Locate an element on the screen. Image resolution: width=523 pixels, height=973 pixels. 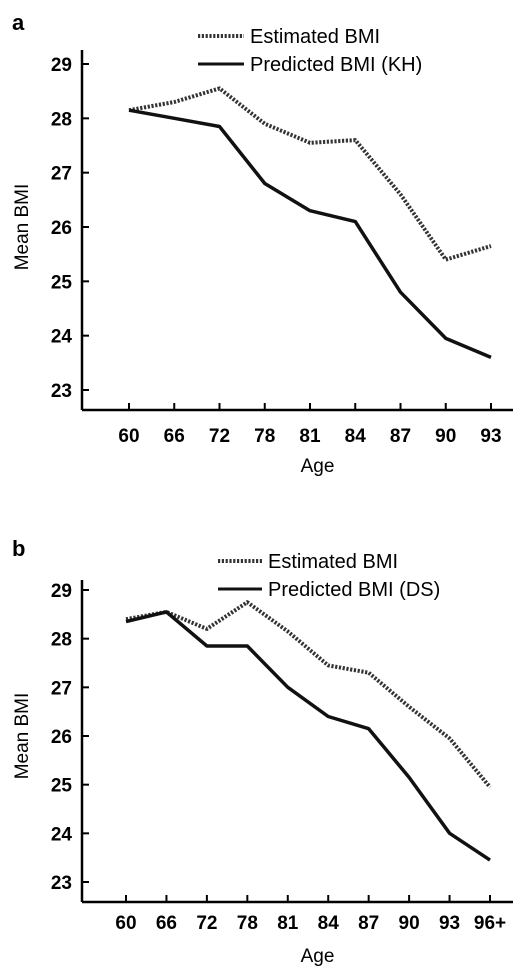
legend-label: Predicted BMI (DS) is located at coordinates (354, 590).